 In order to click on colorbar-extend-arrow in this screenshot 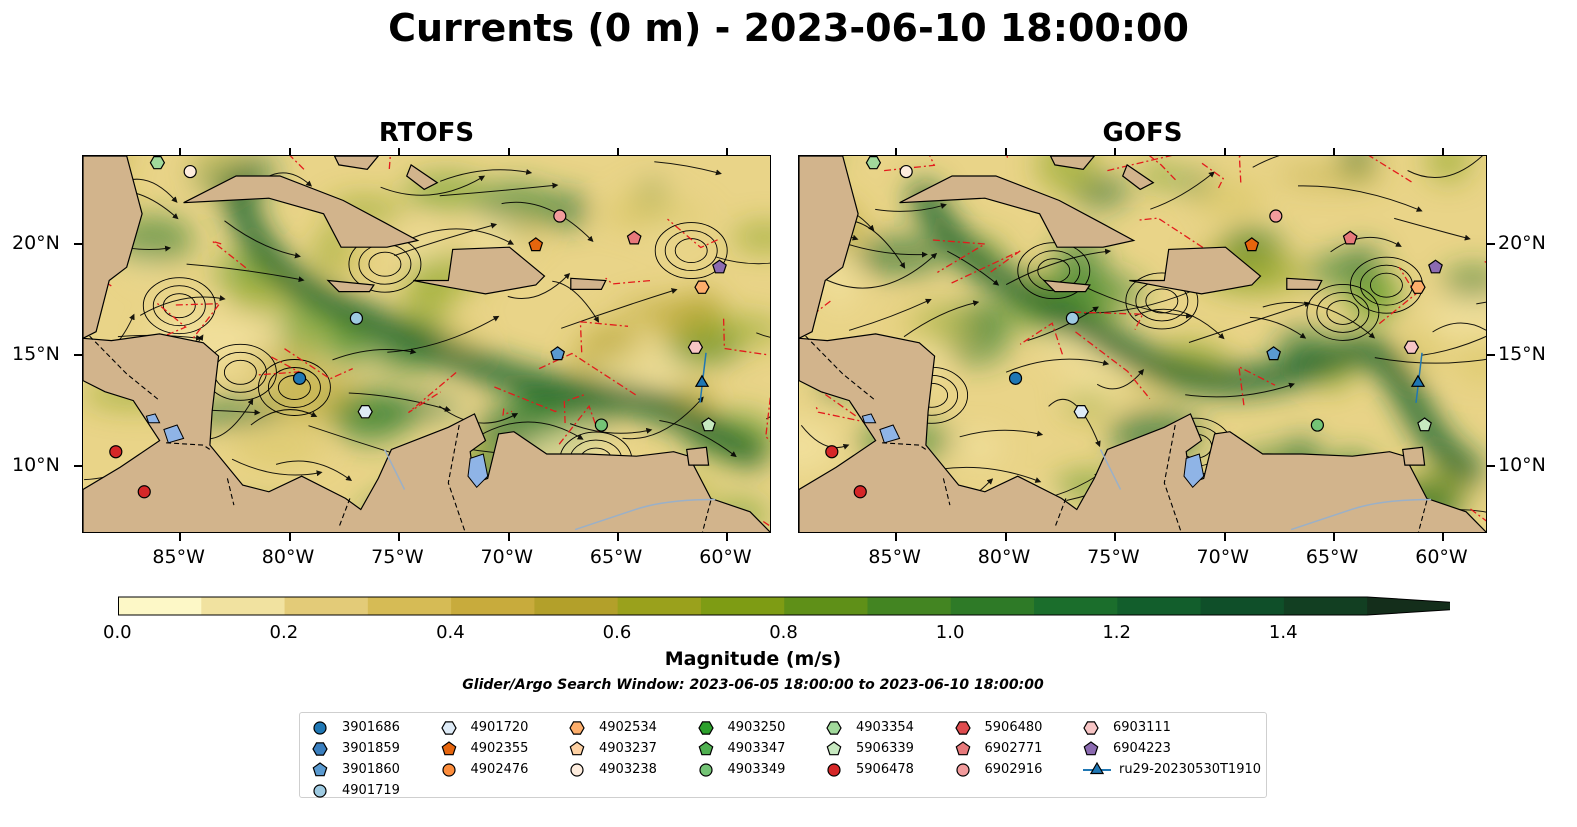, I will do `click(1439, 606)`.